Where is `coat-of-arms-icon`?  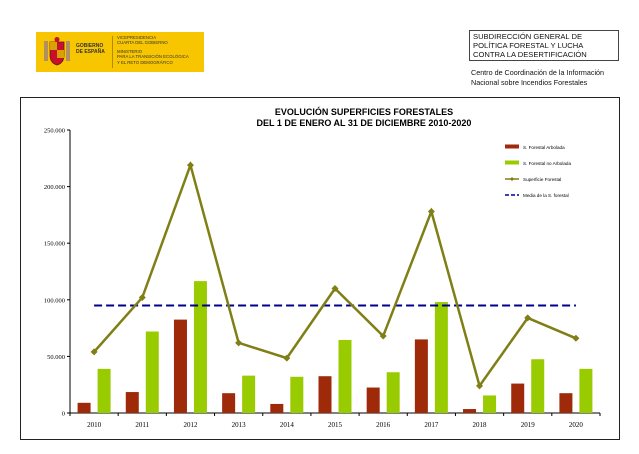
coat-of-arms-icon is located at coordinates (57, 51).